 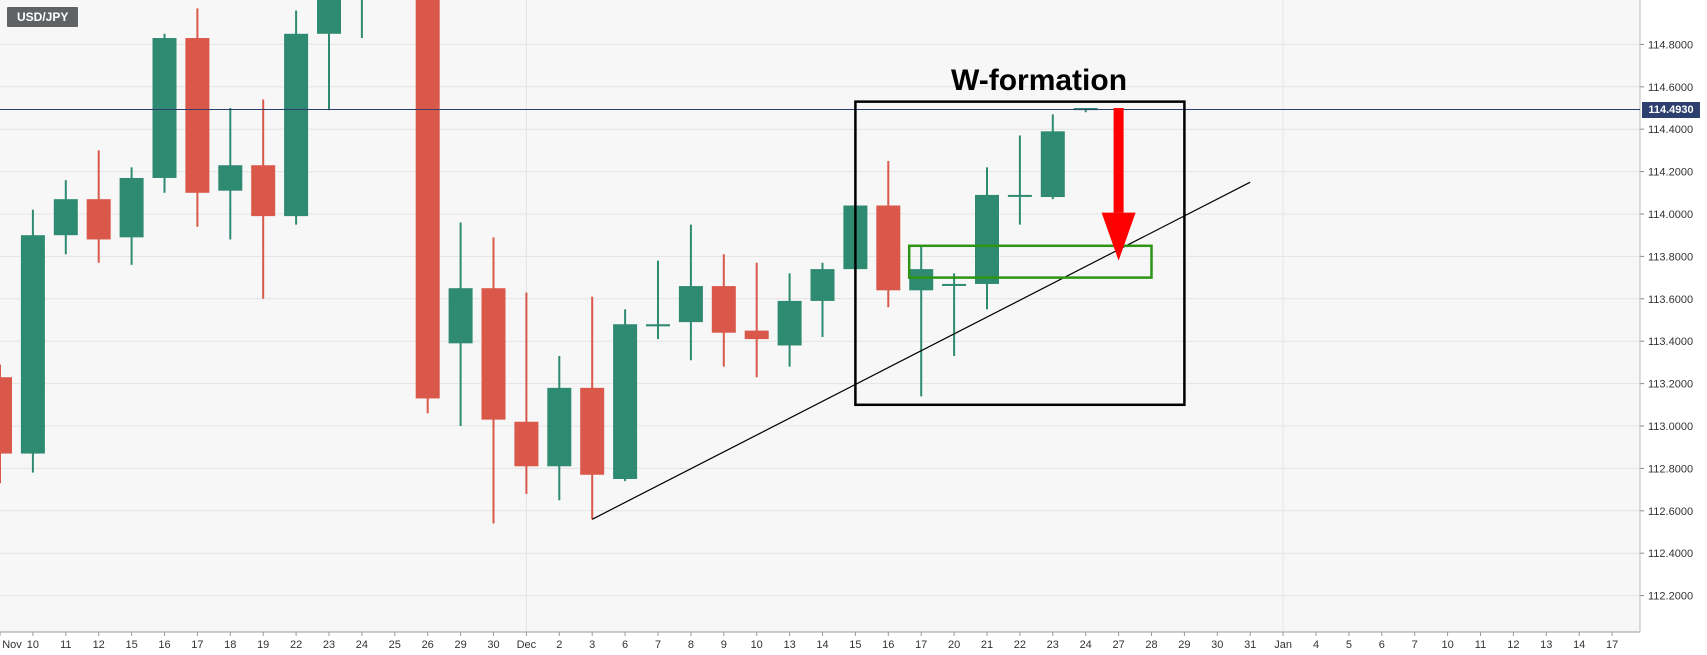 I want to click on x-tick-label: 5, so click(x=1349, y=645).